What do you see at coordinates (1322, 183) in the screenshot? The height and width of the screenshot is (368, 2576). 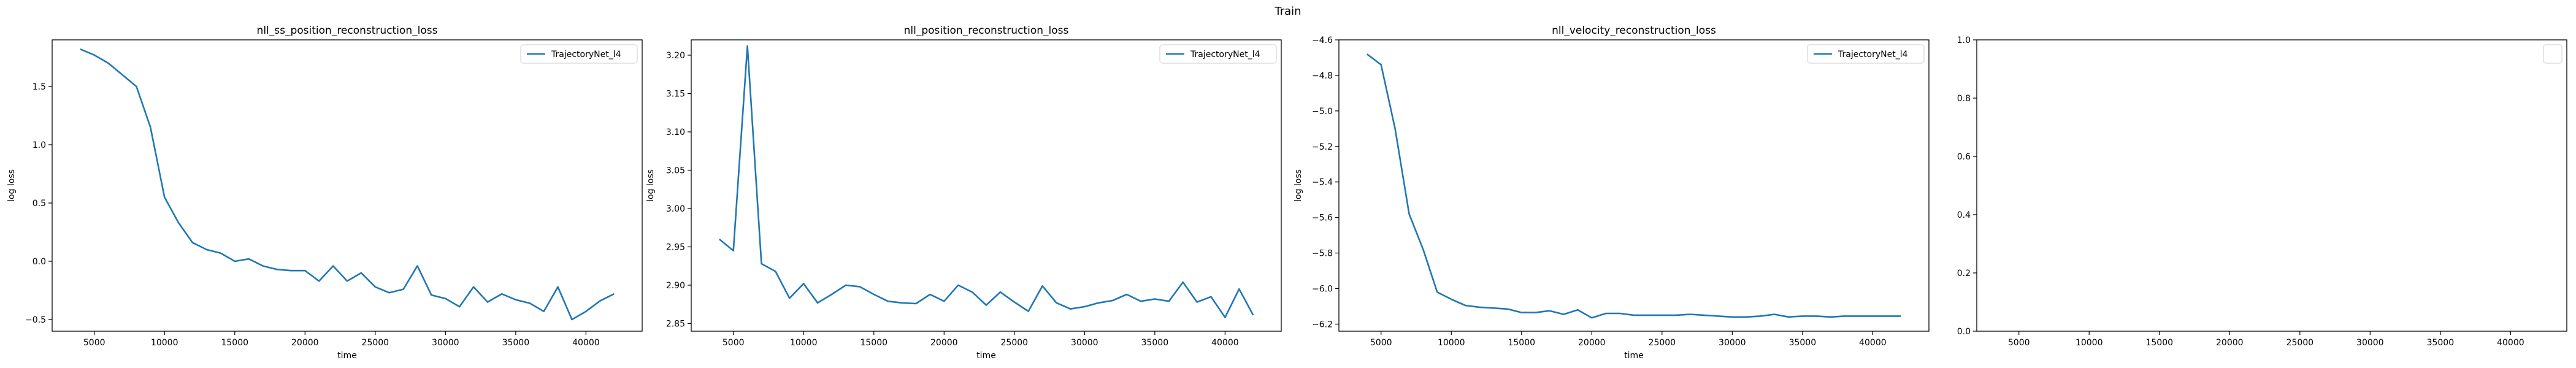 I see `y-tick-label: −5.4` at bounding box center [1322, 183].